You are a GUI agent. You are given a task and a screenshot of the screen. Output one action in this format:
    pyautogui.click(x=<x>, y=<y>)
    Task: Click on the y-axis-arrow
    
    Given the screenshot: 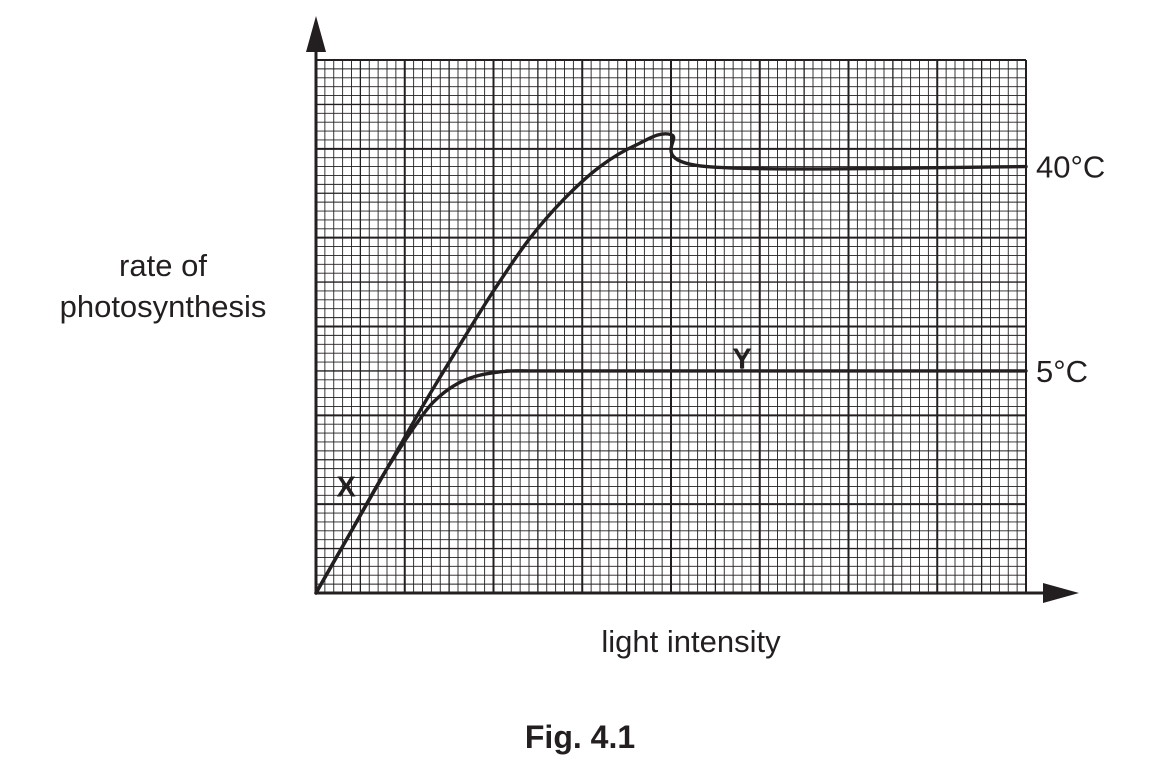 What is the action you would take?
    pyautogui.click(x=316, y=34)
    